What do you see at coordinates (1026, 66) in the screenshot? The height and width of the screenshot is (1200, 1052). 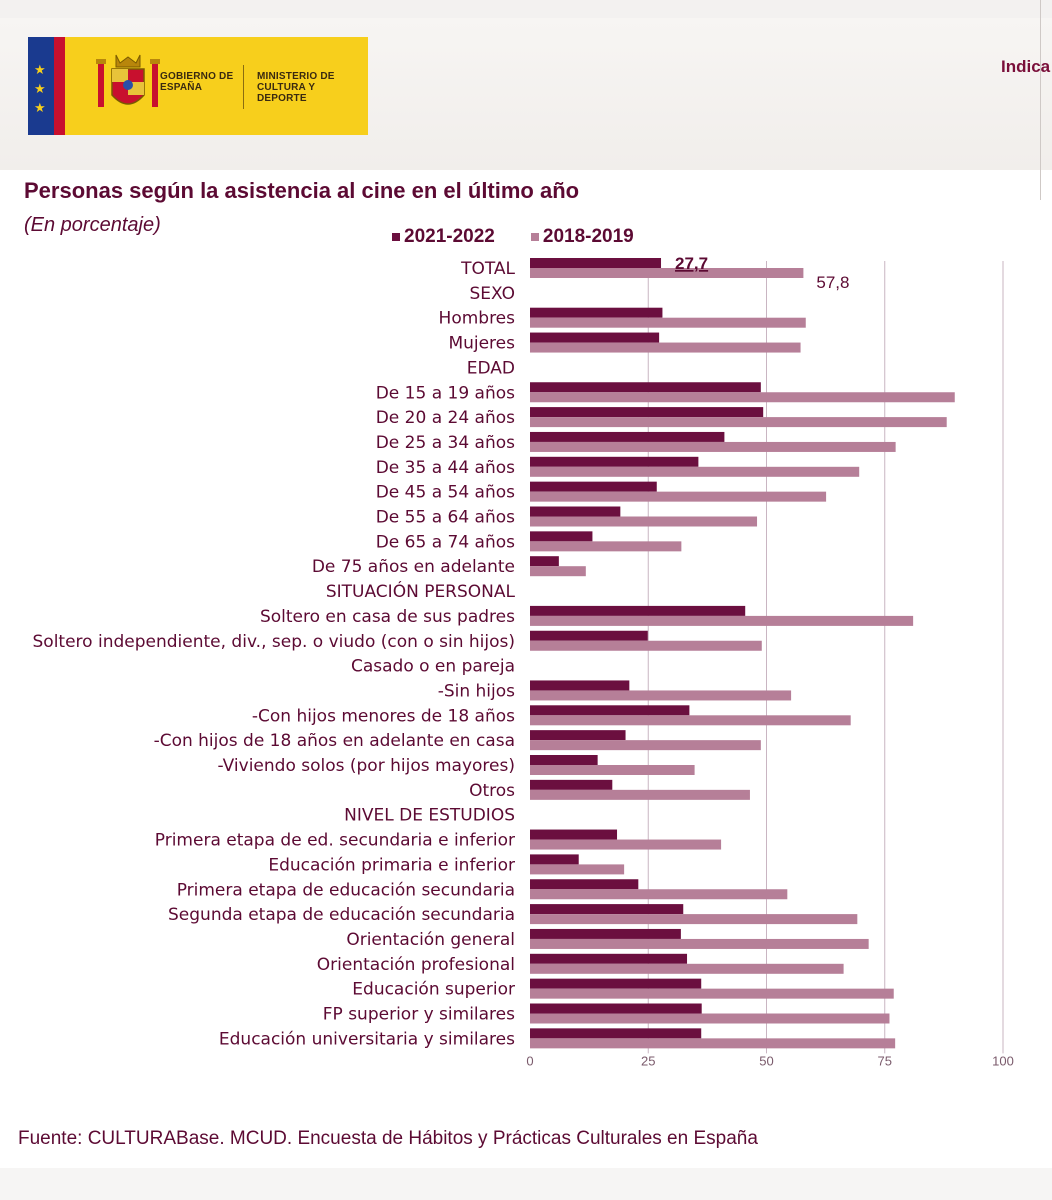 I see `nav-link-partial: Indica` at bounding box center [1026, 66].